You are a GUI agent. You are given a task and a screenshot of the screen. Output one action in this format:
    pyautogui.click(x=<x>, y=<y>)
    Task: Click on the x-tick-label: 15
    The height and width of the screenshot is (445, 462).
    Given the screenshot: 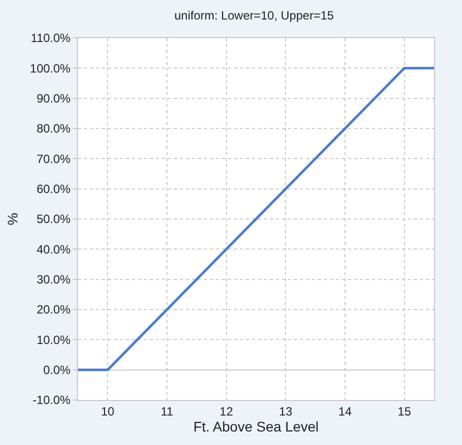 What is the action you would take?
    pyautogui.click(x=405, y=411)
    